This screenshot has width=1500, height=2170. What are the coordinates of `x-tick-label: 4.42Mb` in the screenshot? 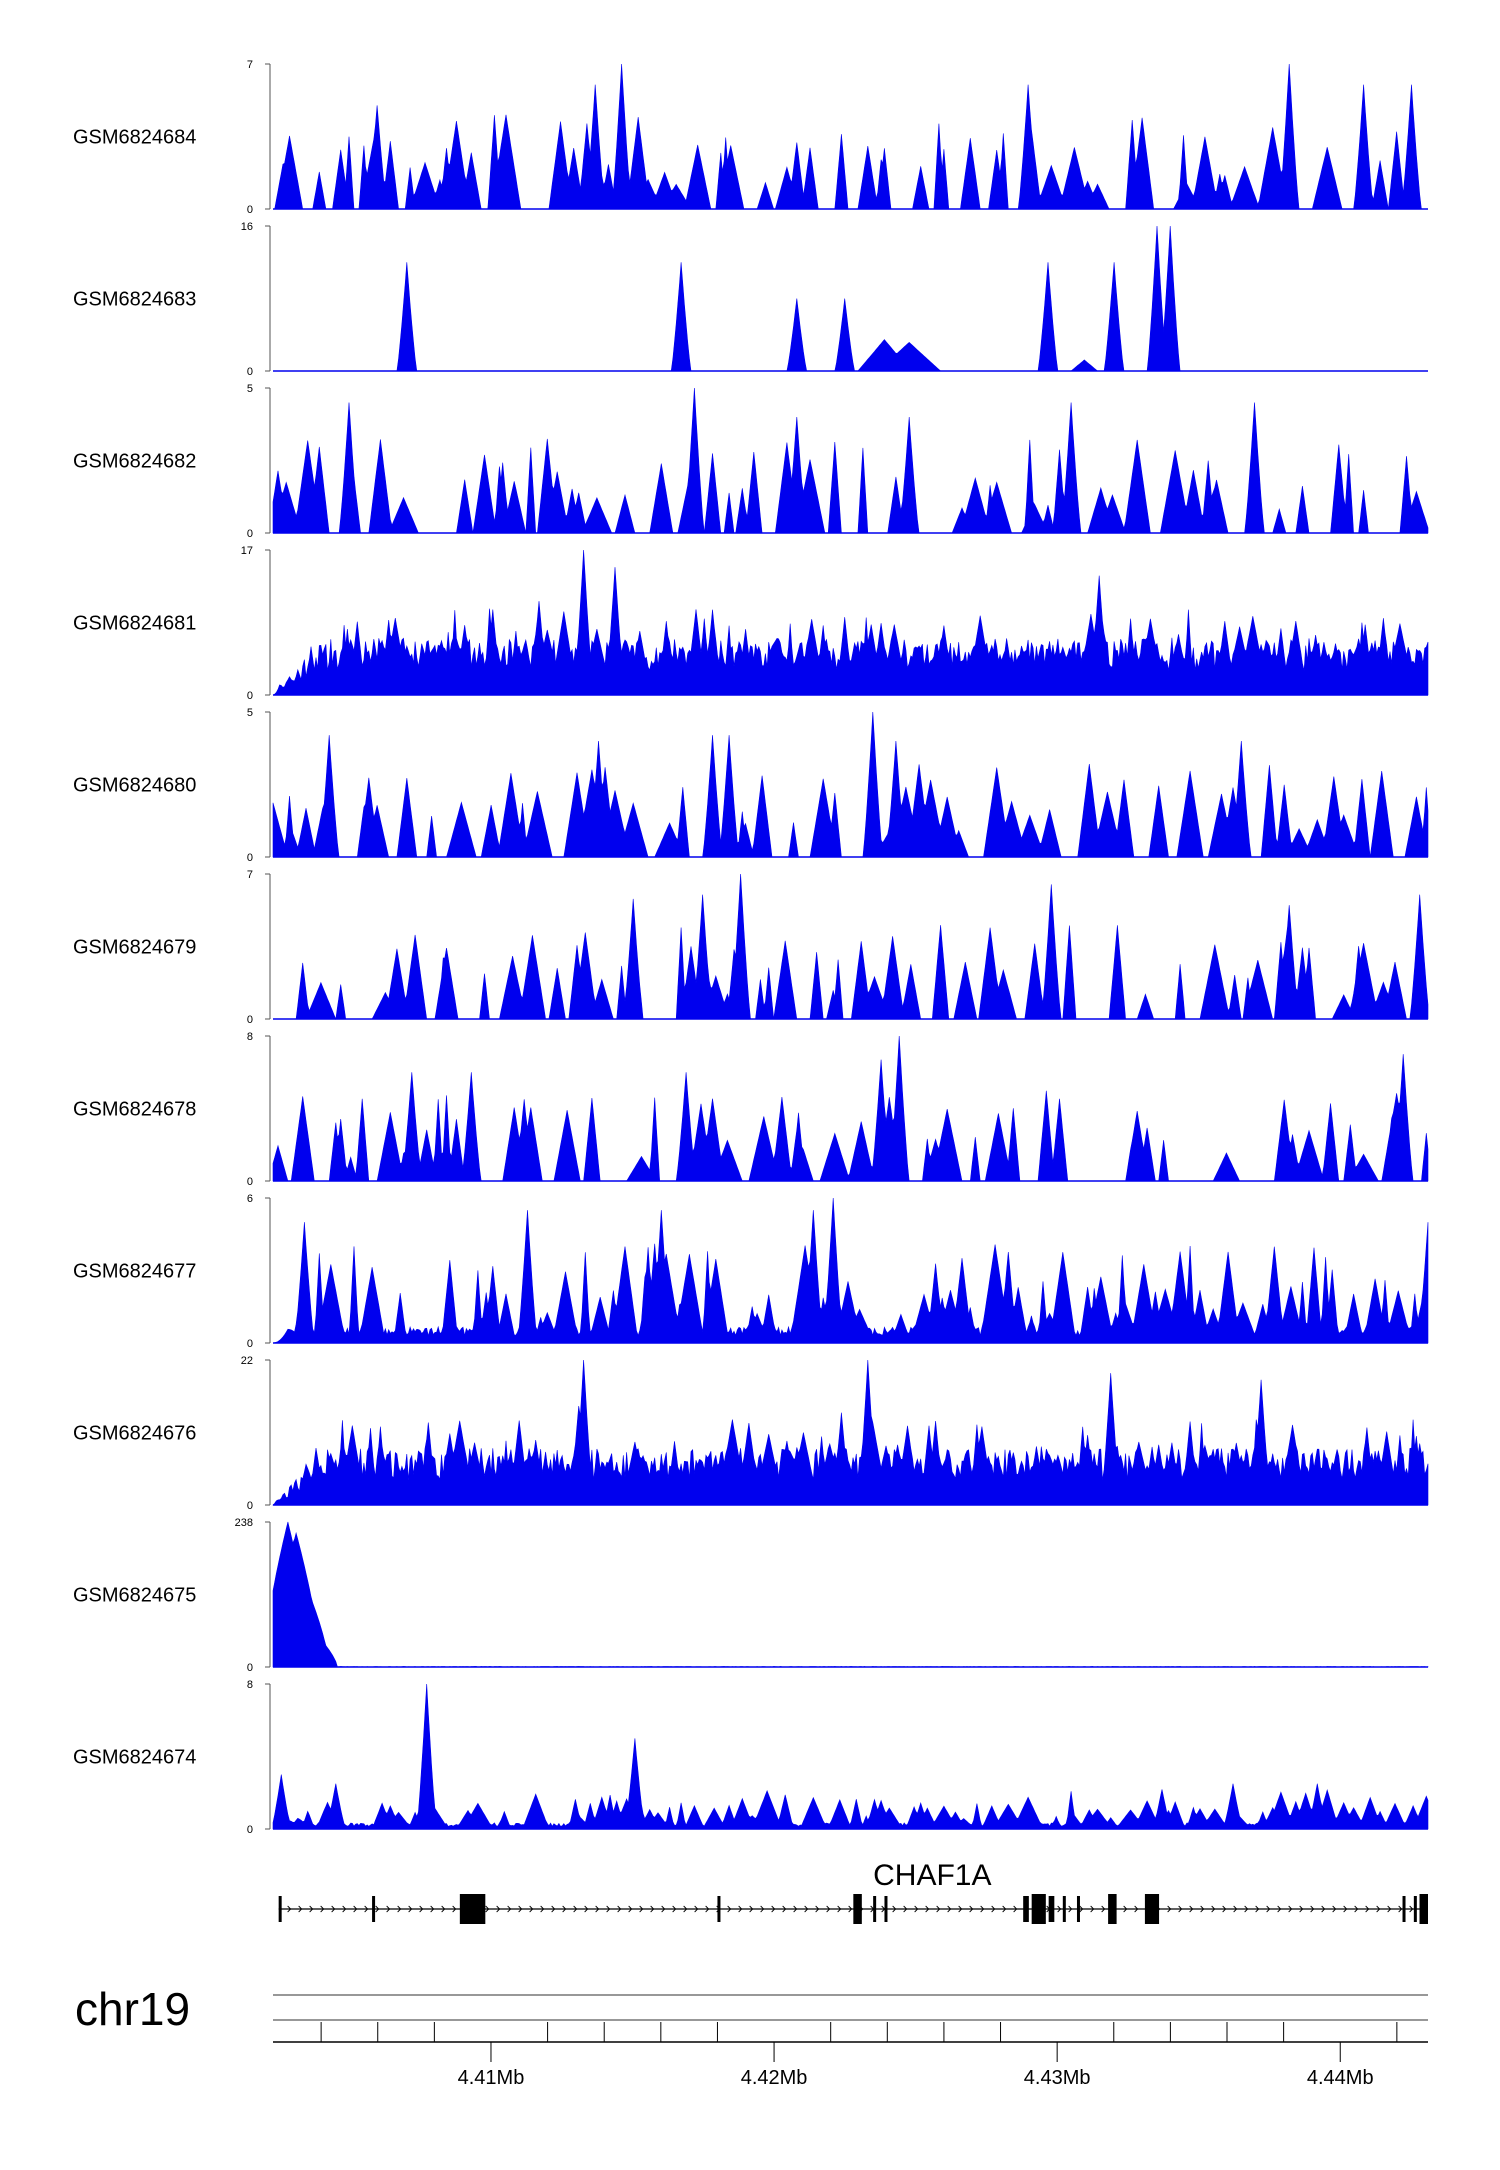 It's located at (774, 2078).